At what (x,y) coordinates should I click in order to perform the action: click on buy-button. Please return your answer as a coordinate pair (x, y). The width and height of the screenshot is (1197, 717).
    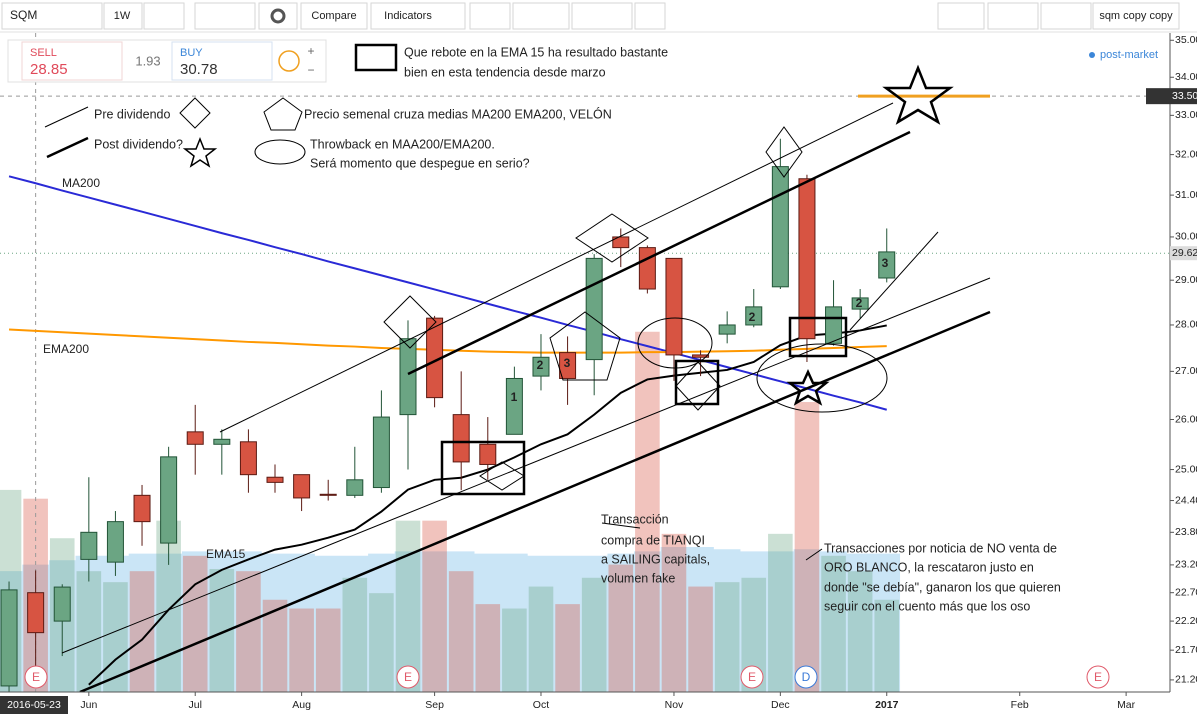
    Looking at the image, I should click on (222, 61).